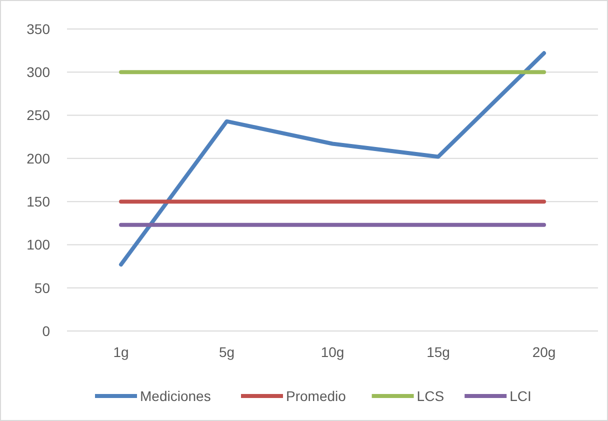  What do you see at coordinates (38, 201) in the screenshot?
I see `y-tick-label: 150` at bounding box center [38, 201].